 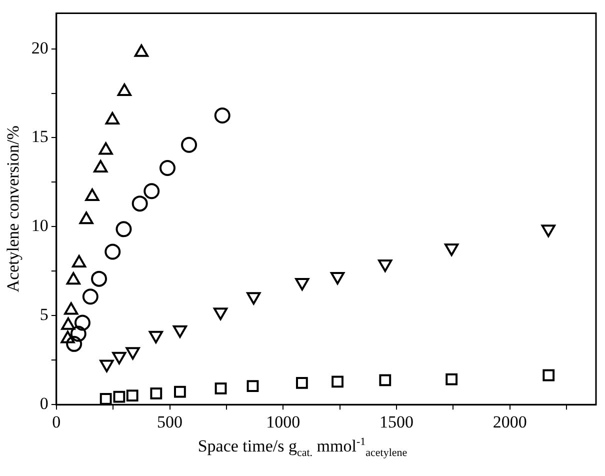 I want to click on x-tick-label: 0, so click(x=56, y=422).